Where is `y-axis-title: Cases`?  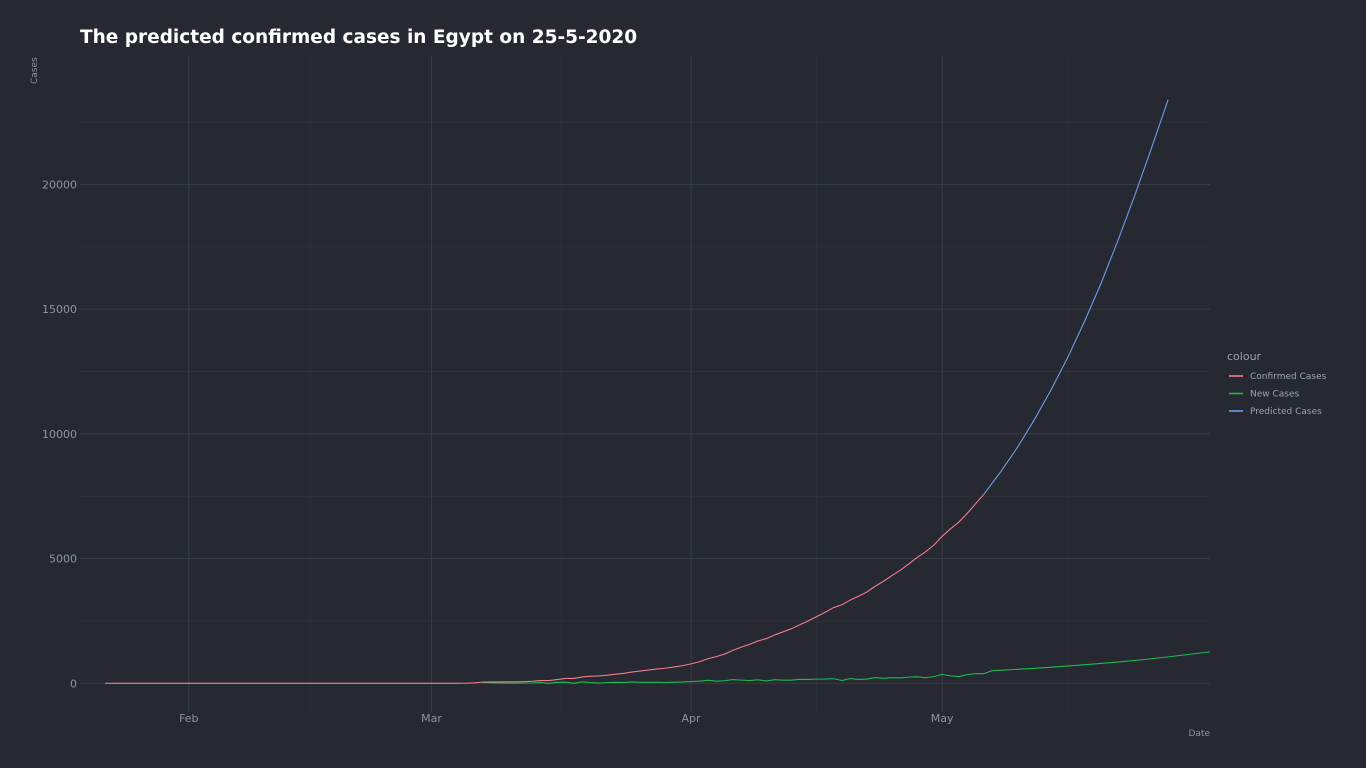 y-axis-title: Cases is located at coordinates (35, 70).